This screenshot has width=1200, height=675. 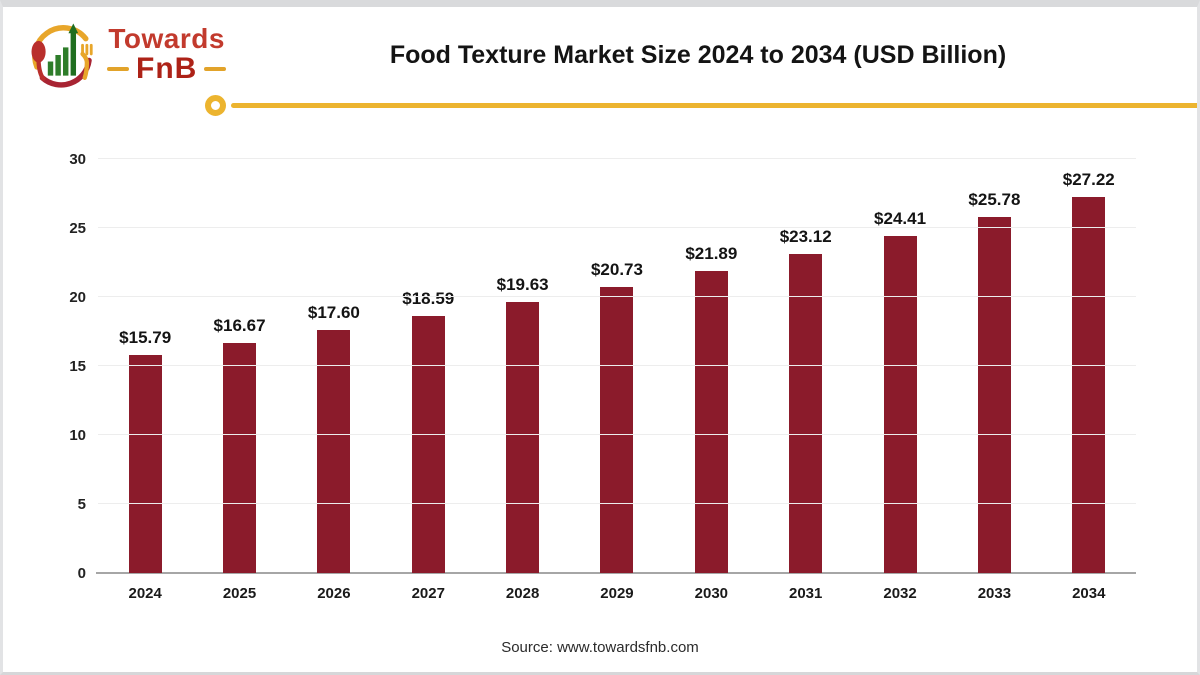 What do you see at coordinates (616, 573) in the screenshot?
I see `x-axis-line` at bounding box center [616, 573].